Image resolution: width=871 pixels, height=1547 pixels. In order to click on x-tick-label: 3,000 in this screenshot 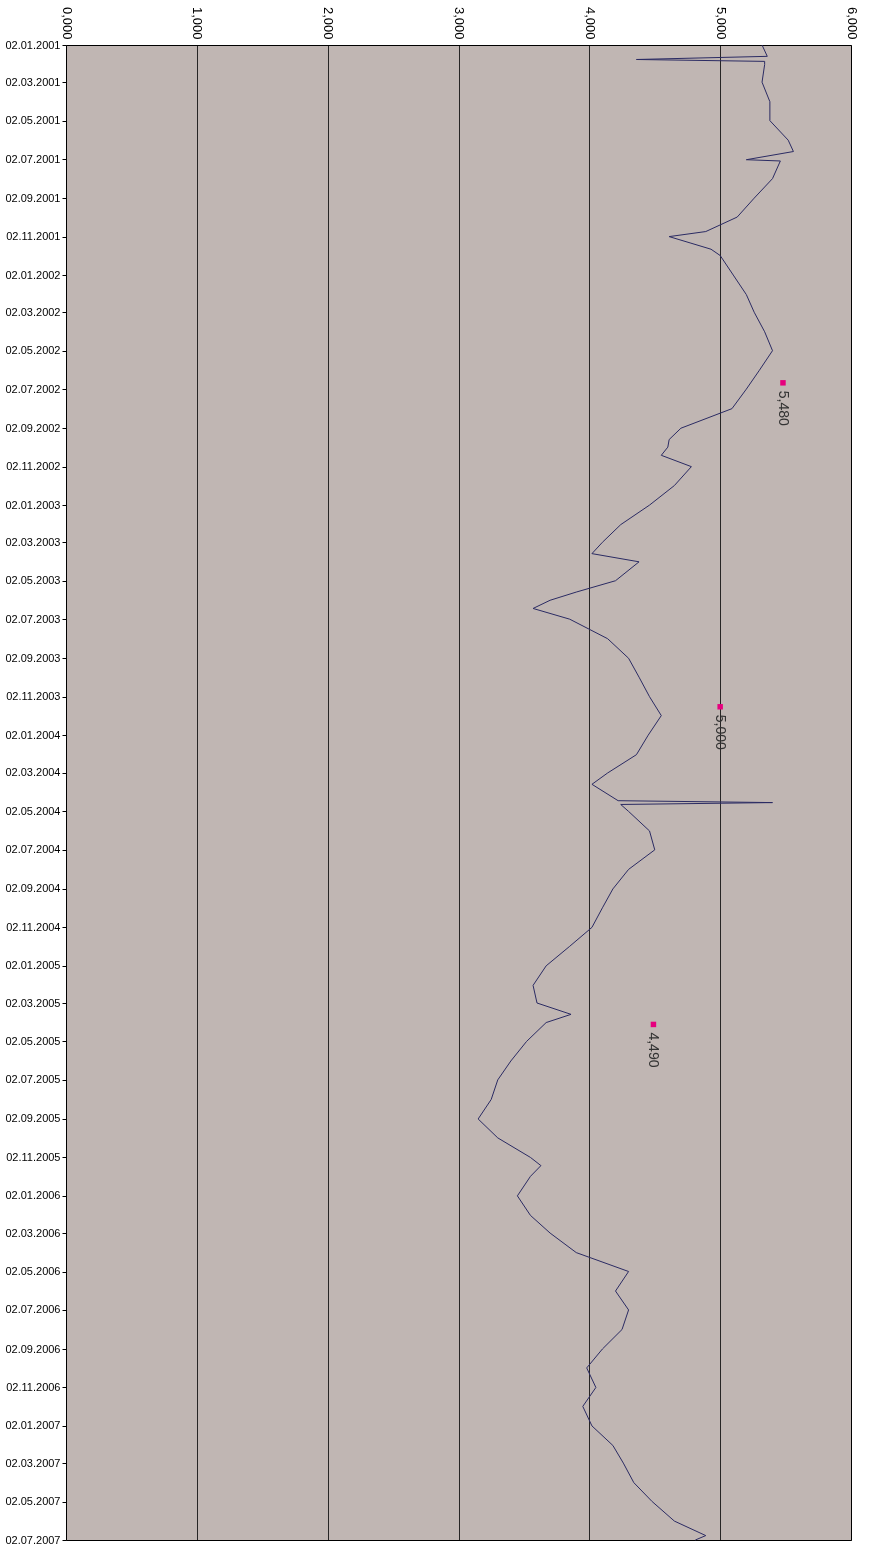, I will do `click(459, 23)`.